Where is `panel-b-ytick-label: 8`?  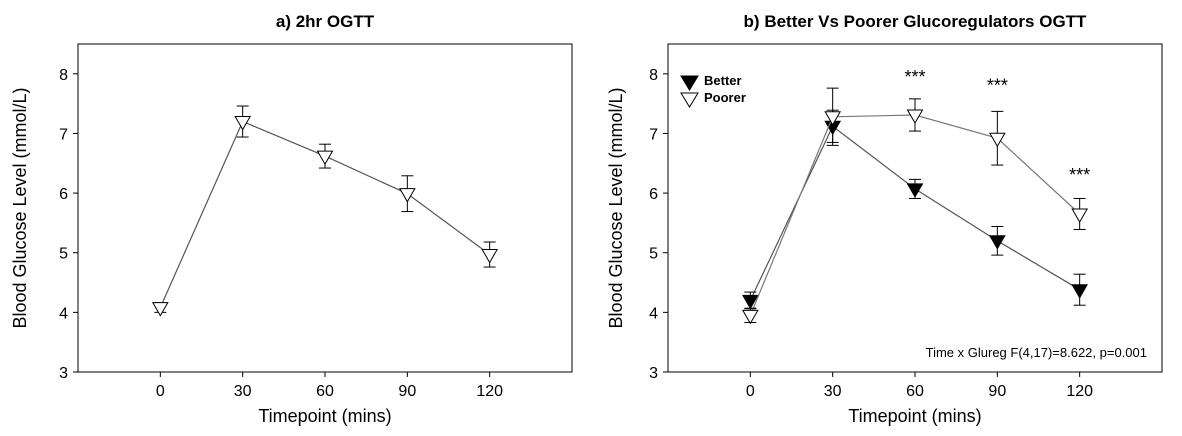 panel-b-ytick-label: 8 is located at coordinates (653, 75).